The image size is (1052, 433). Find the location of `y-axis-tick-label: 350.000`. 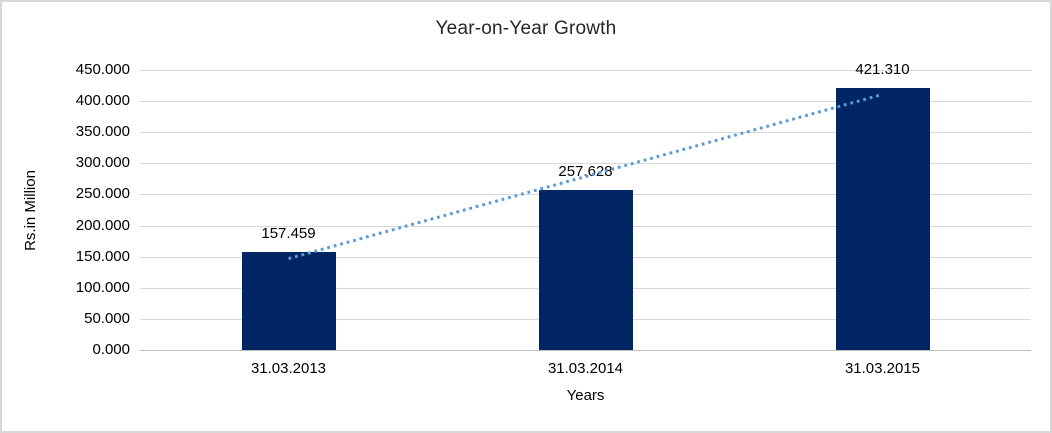

y-axis-tick-label: 350.000 is located at coordinates (102, 132).